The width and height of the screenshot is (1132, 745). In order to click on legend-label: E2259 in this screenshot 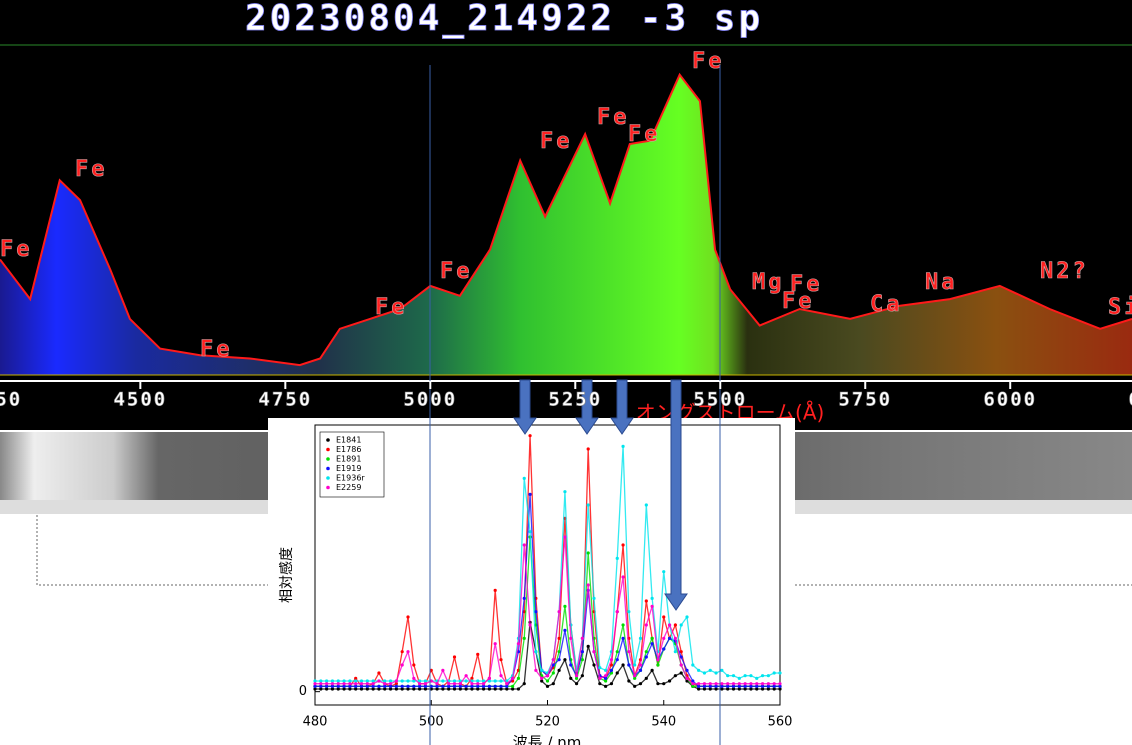, I will do `click(348, 487)`.